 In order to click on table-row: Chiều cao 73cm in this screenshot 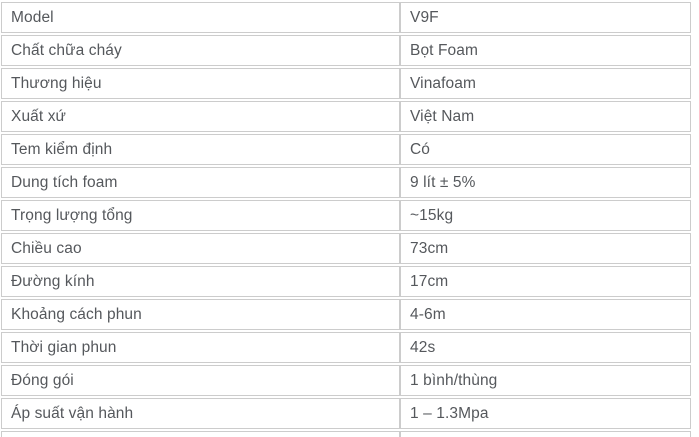, I will do `click(346, 248)`.